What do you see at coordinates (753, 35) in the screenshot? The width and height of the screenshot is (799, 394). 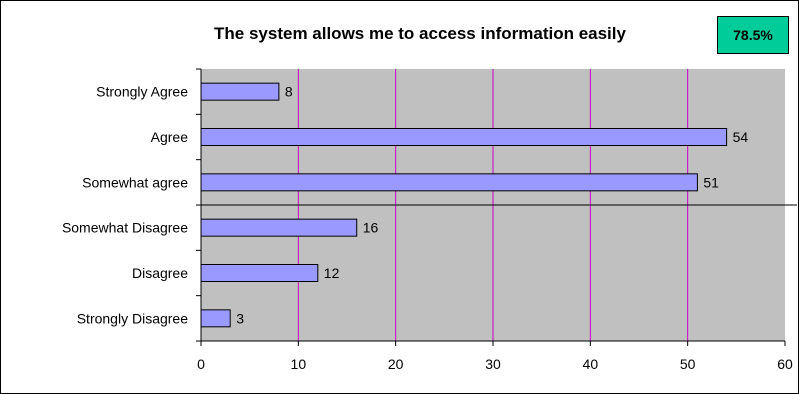 I see `score-badge: 78.5%` at bounding box center [753, 35].